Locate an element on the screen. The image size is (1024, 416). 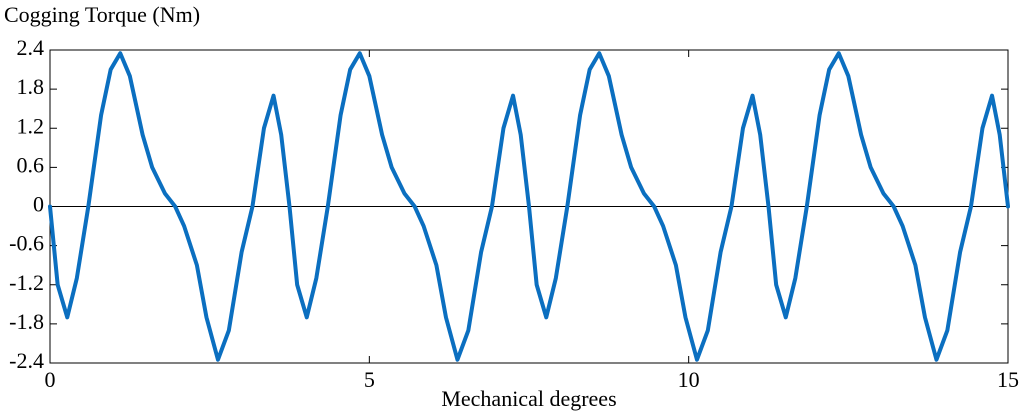
x-tick-label: 5 is located at coordinates (369, 379).